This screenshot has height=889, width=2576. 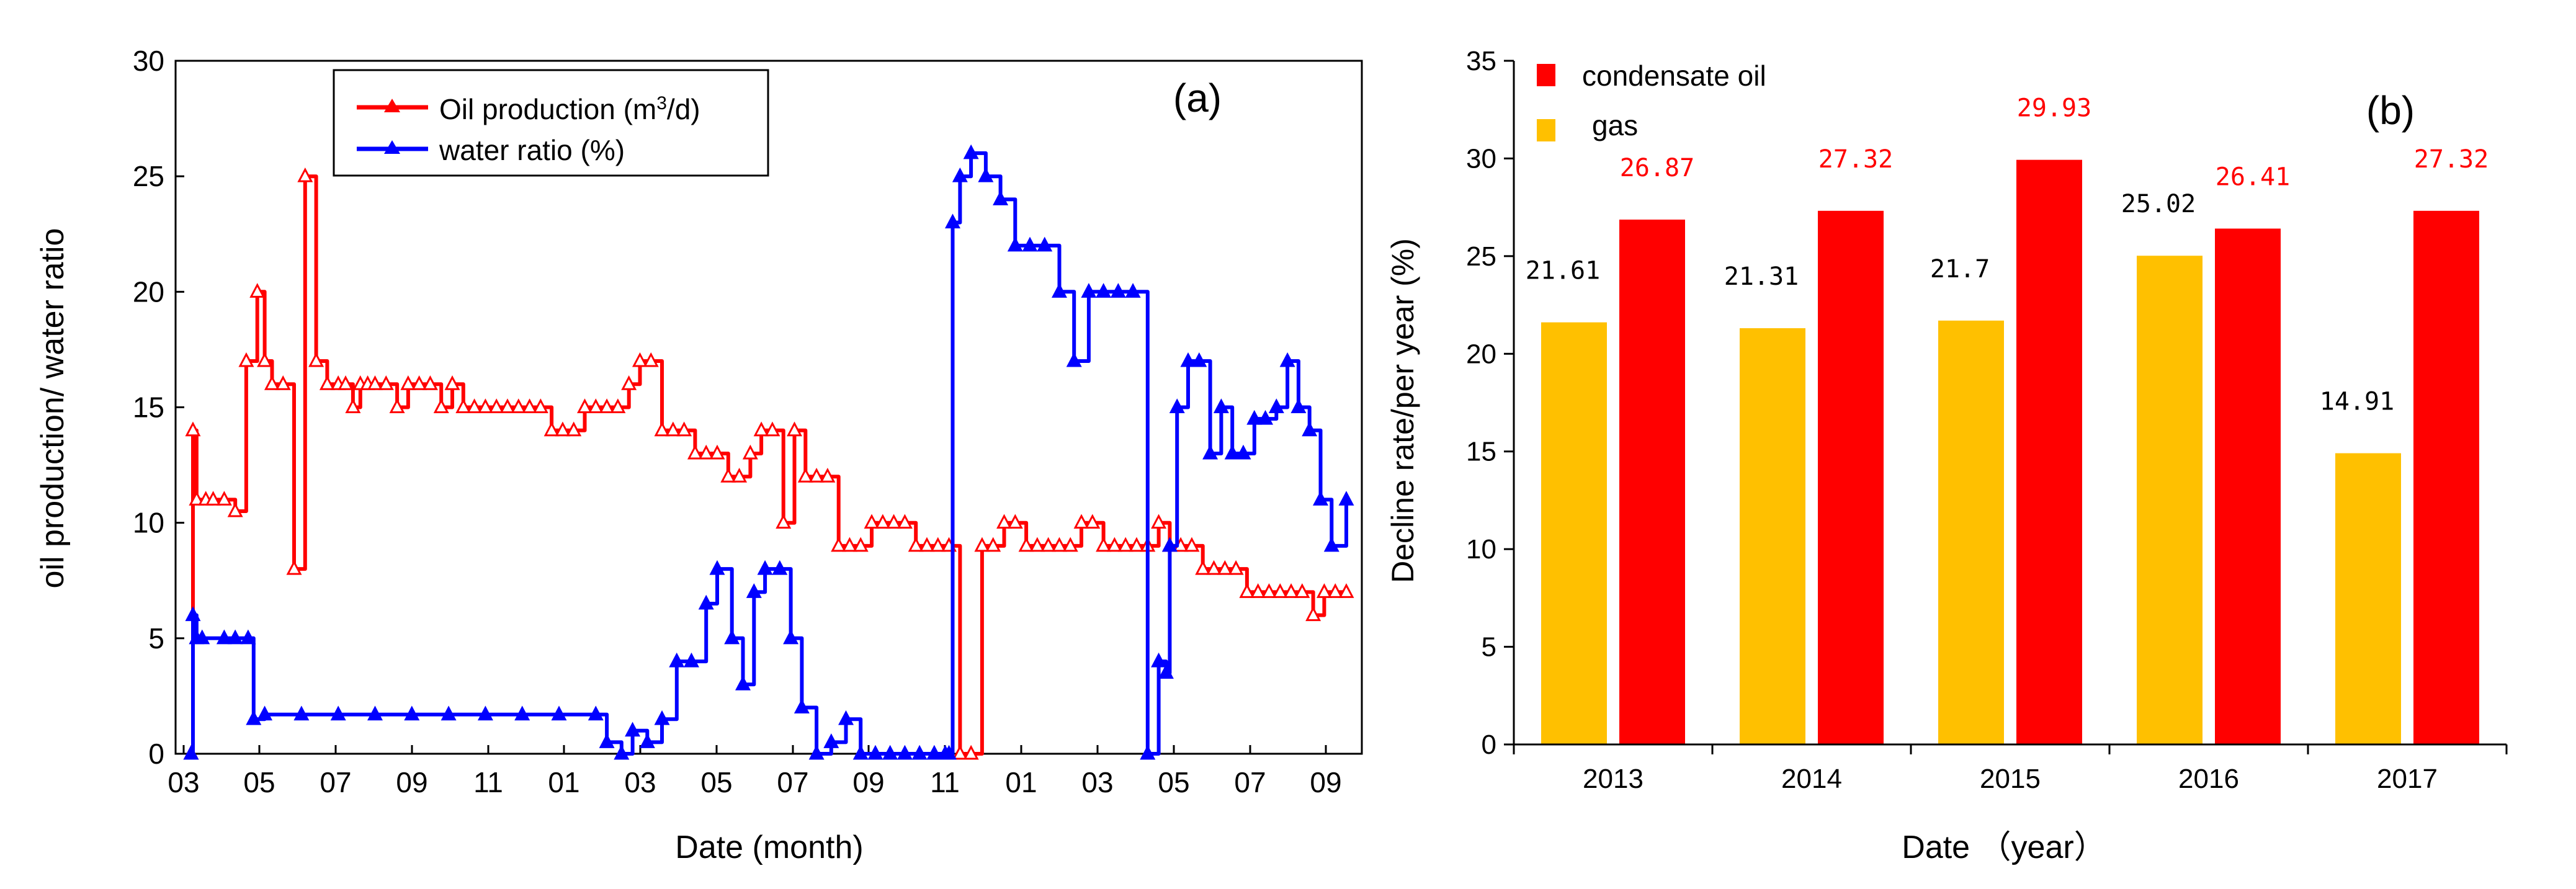 What do you see at coordinates (148, 408) in the screenshot?
I see `a-ytick-label: 15` at bounding box center [148, 408].